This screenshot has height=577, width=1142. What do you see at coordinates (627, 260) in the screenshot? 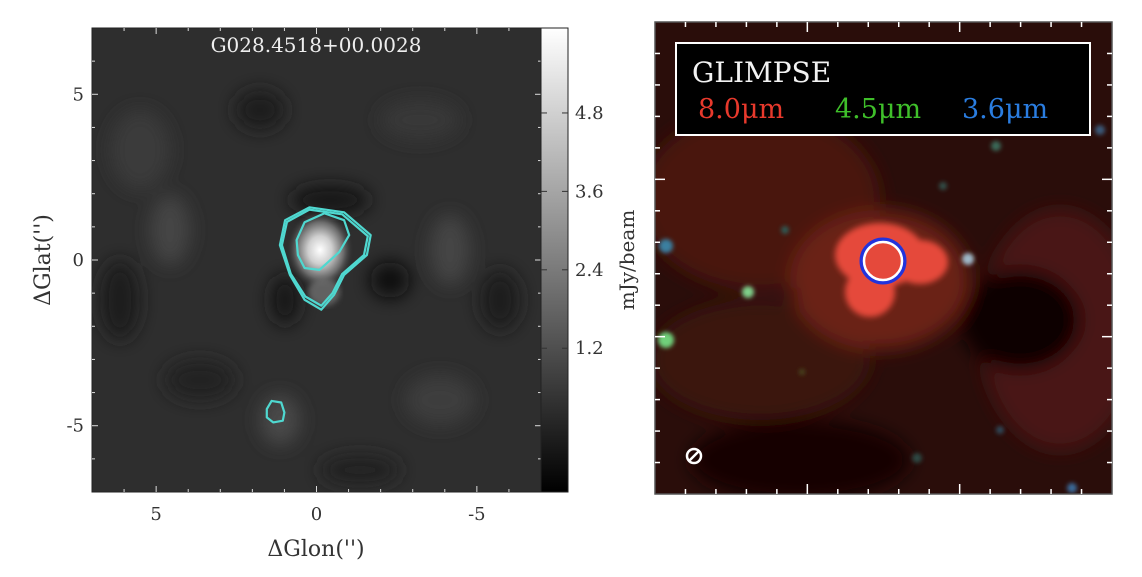
I see `colorbar-label: mJy/beam` at bounding box center [627, 260].